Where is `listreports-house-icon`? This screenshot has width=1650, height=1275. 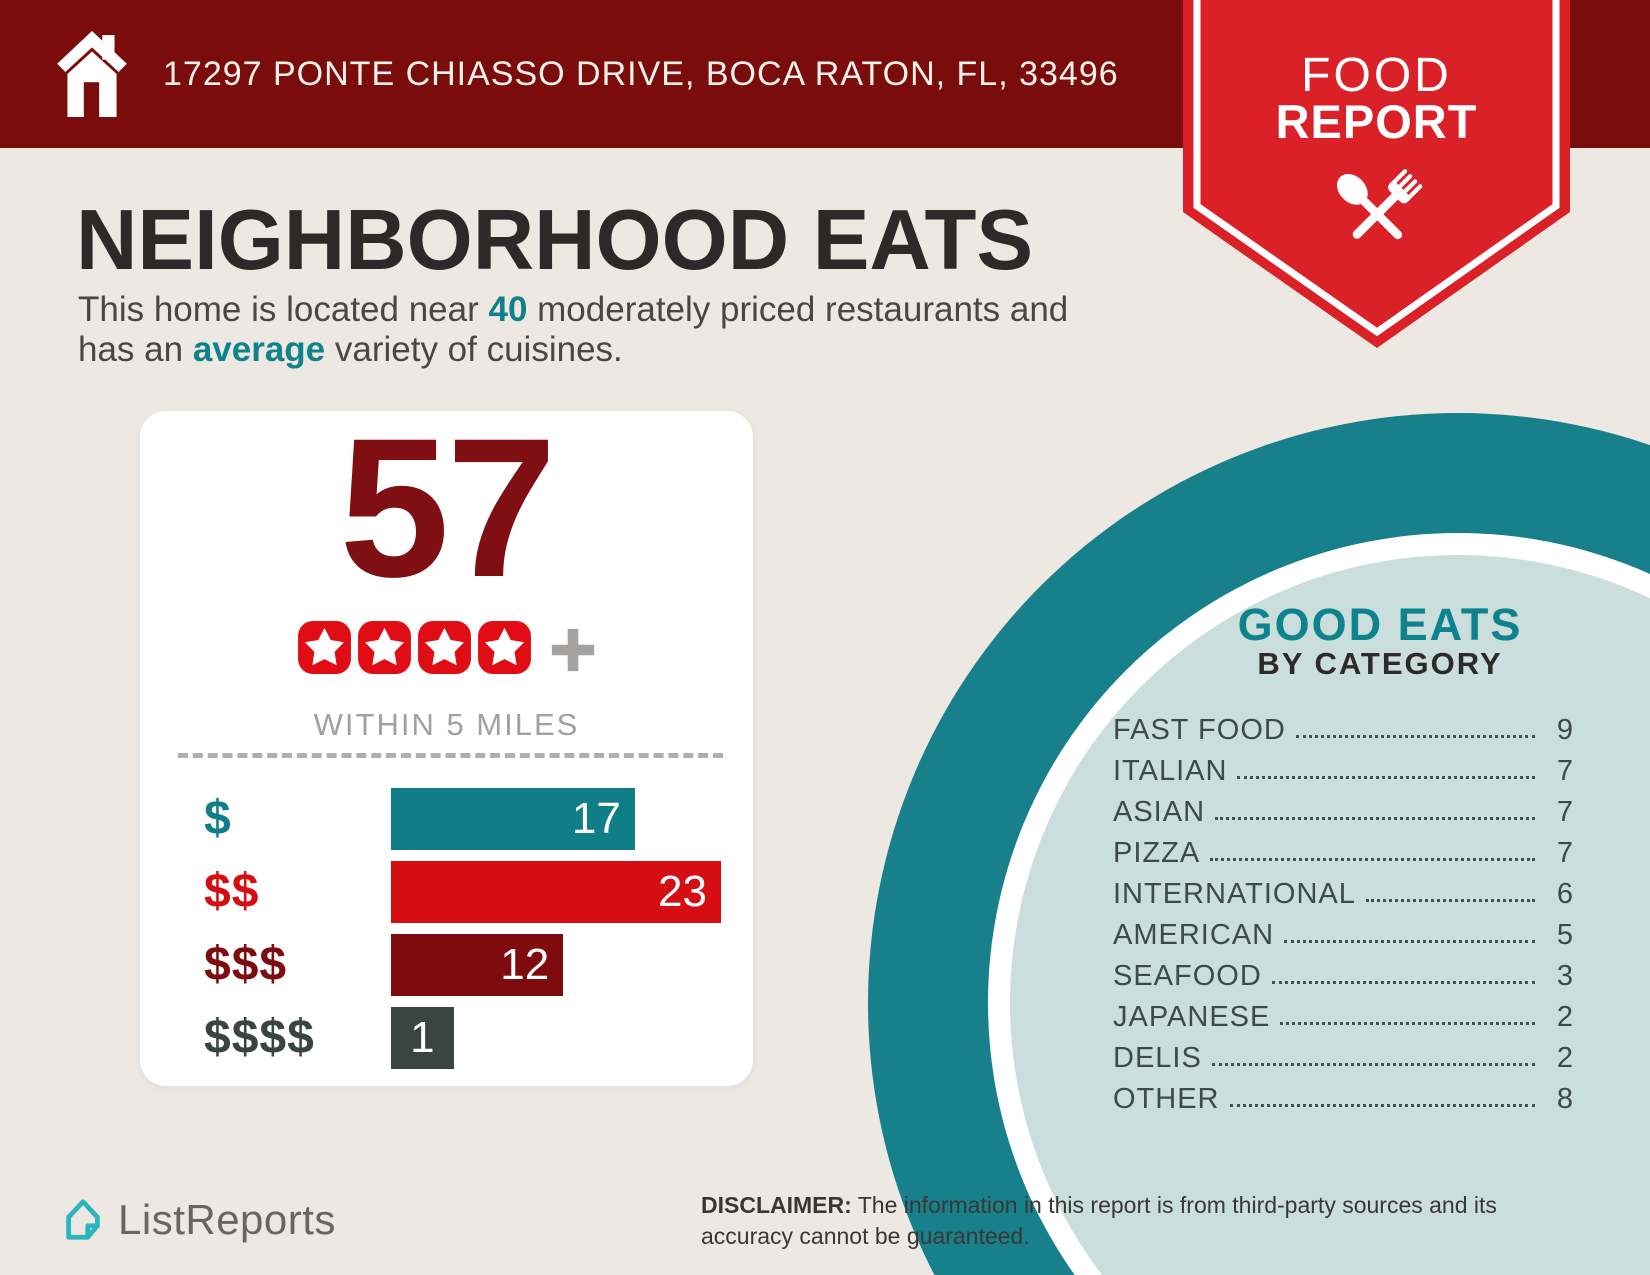
listreports-house-icon is located at coordinates (83, 1219).